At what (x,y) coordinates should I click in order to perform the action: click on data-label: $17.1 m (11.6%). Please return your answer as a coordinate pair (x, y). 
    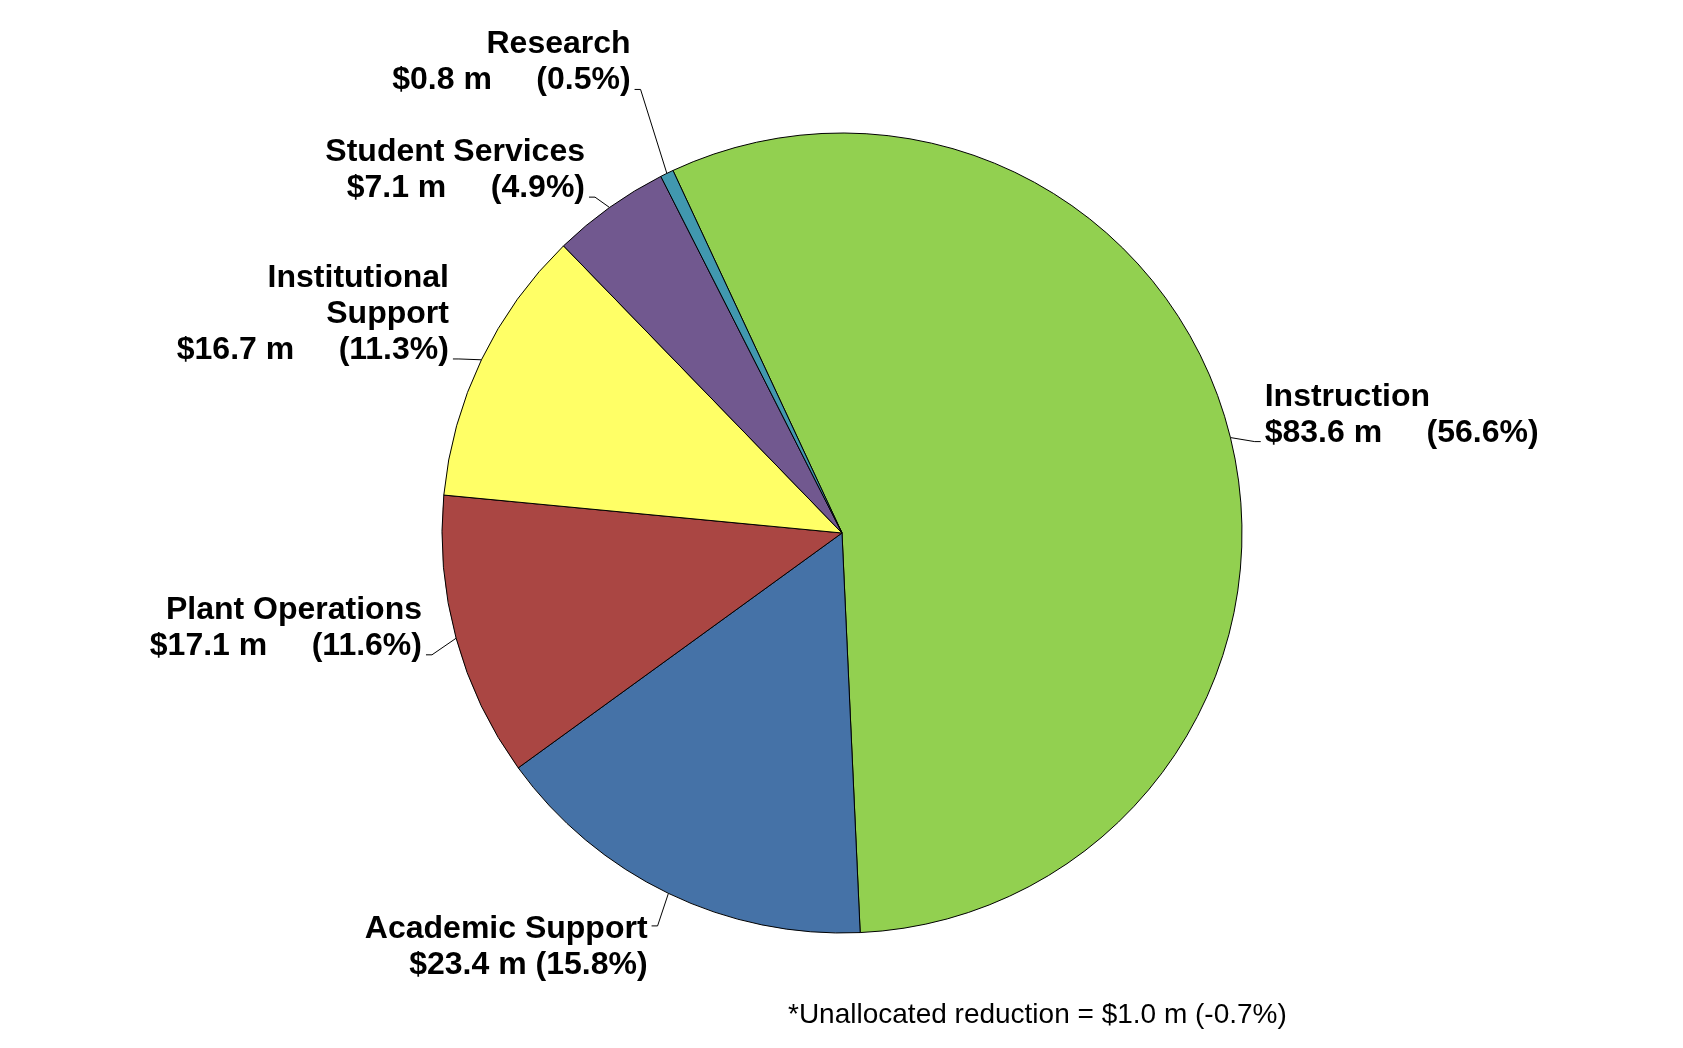
    Looking at the image, I should click on (285, 643).